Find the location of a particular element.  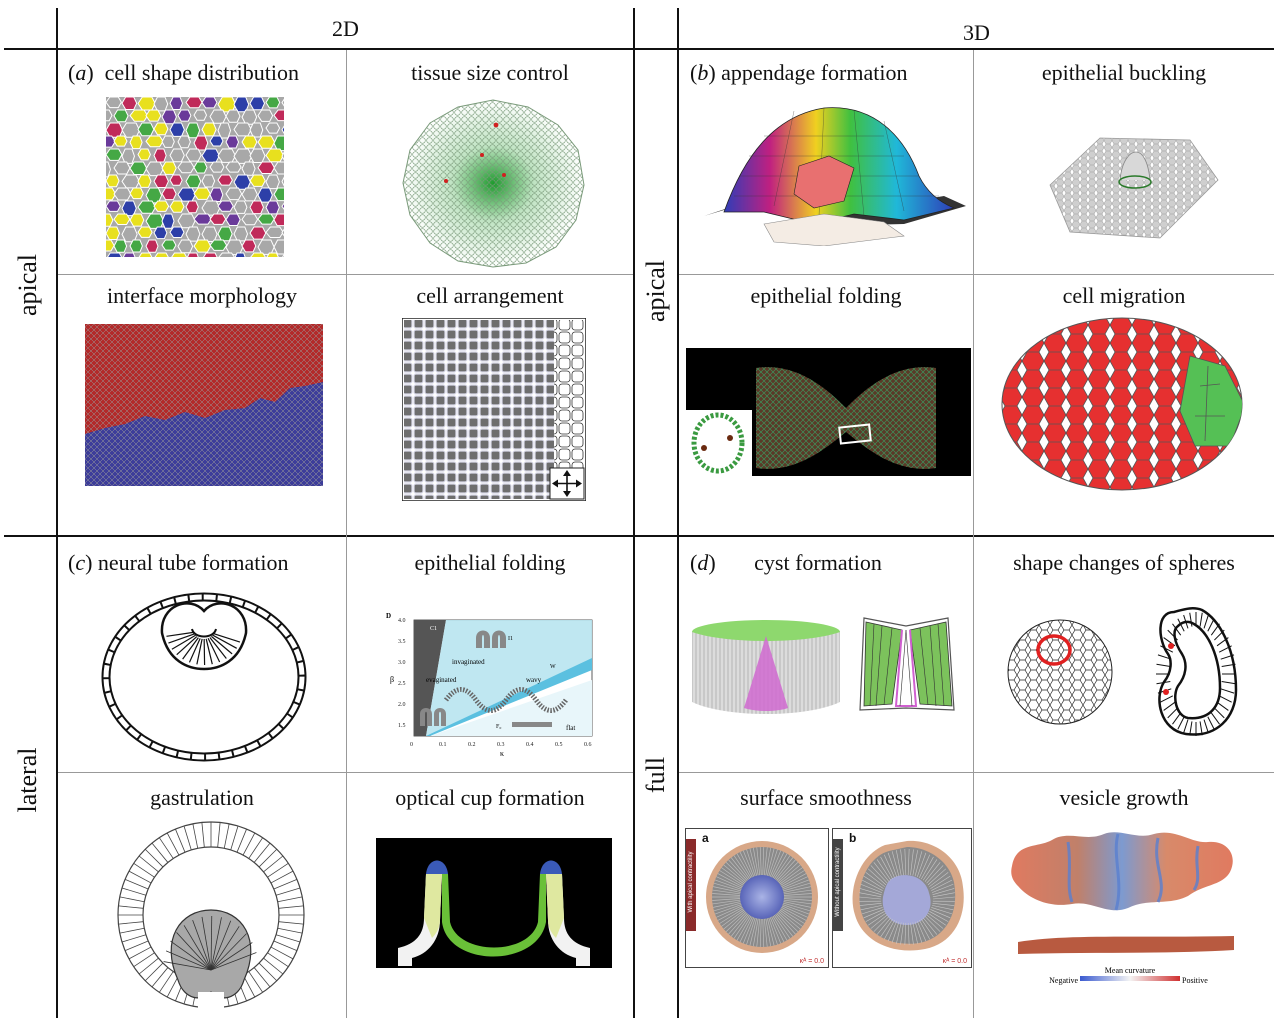

buckling-title: epithelial buckling is located at coordinates (1124, 72).